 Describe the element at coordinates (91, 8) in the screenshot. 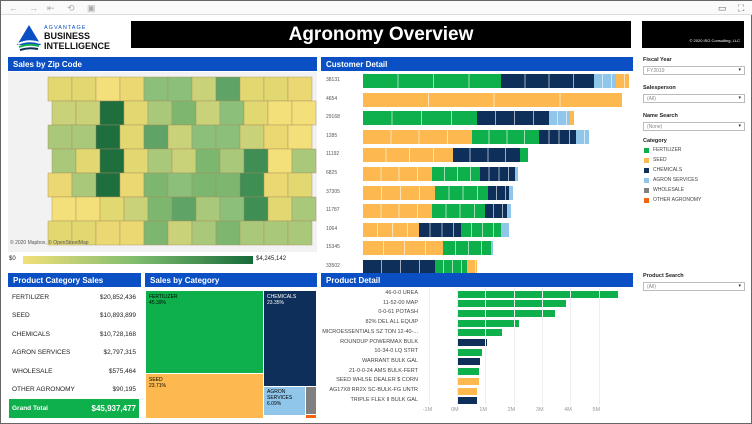

I see `save-icon: ▣` at that location.